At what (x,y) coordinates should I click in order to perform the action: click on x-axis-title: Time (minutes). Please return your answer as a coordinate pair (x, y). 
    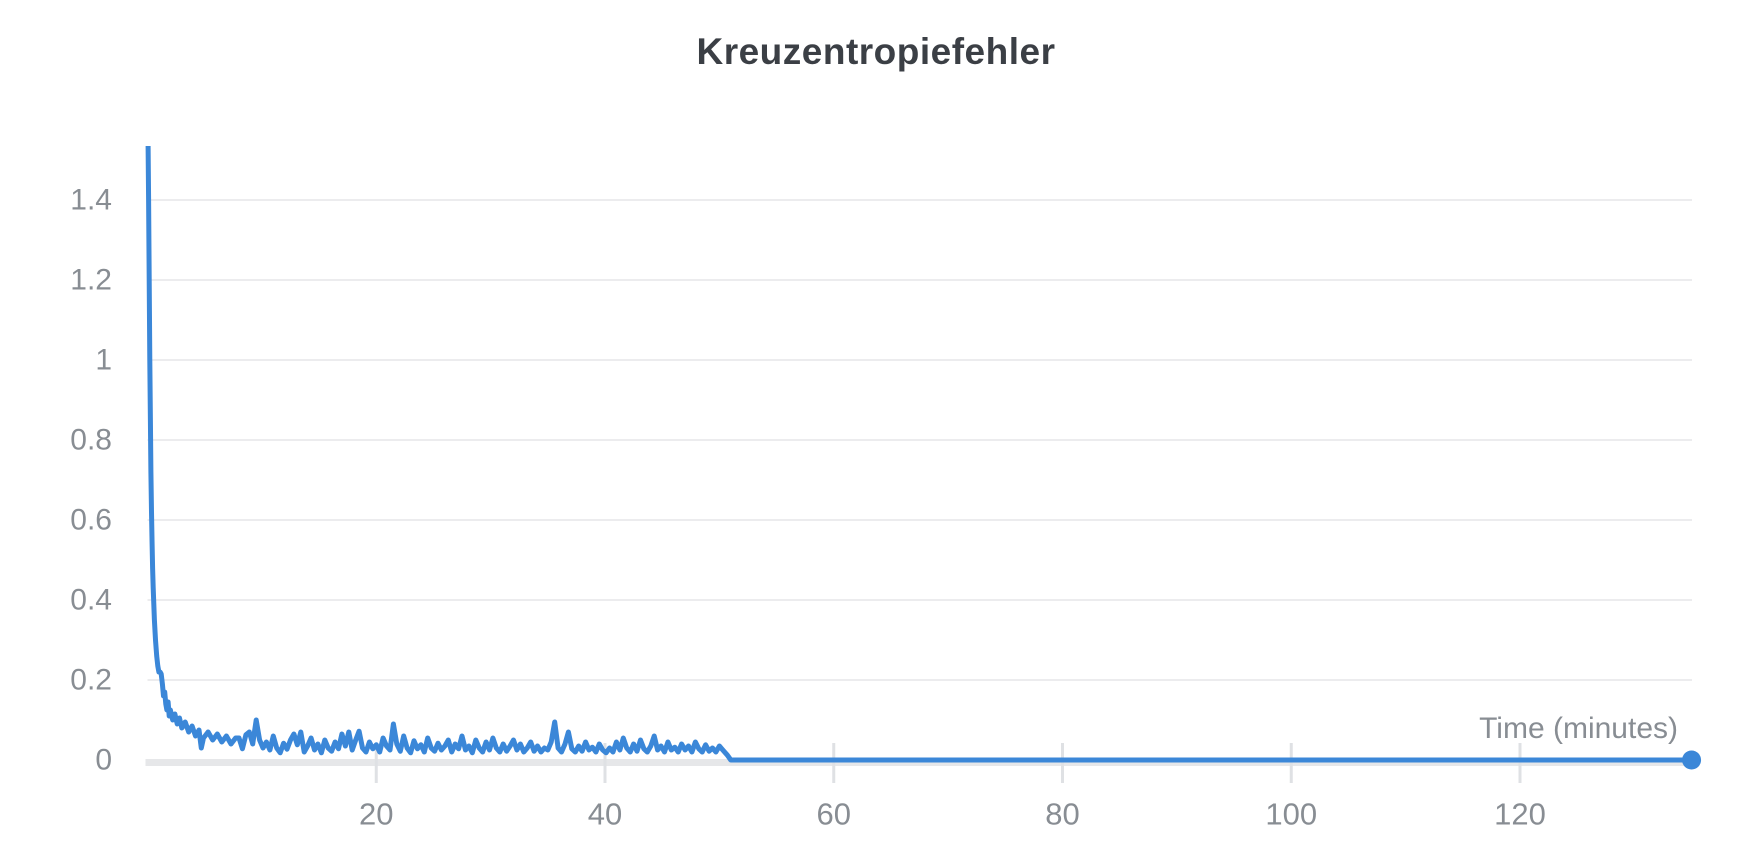
    Looking at the image, I should click on (1578, 728).